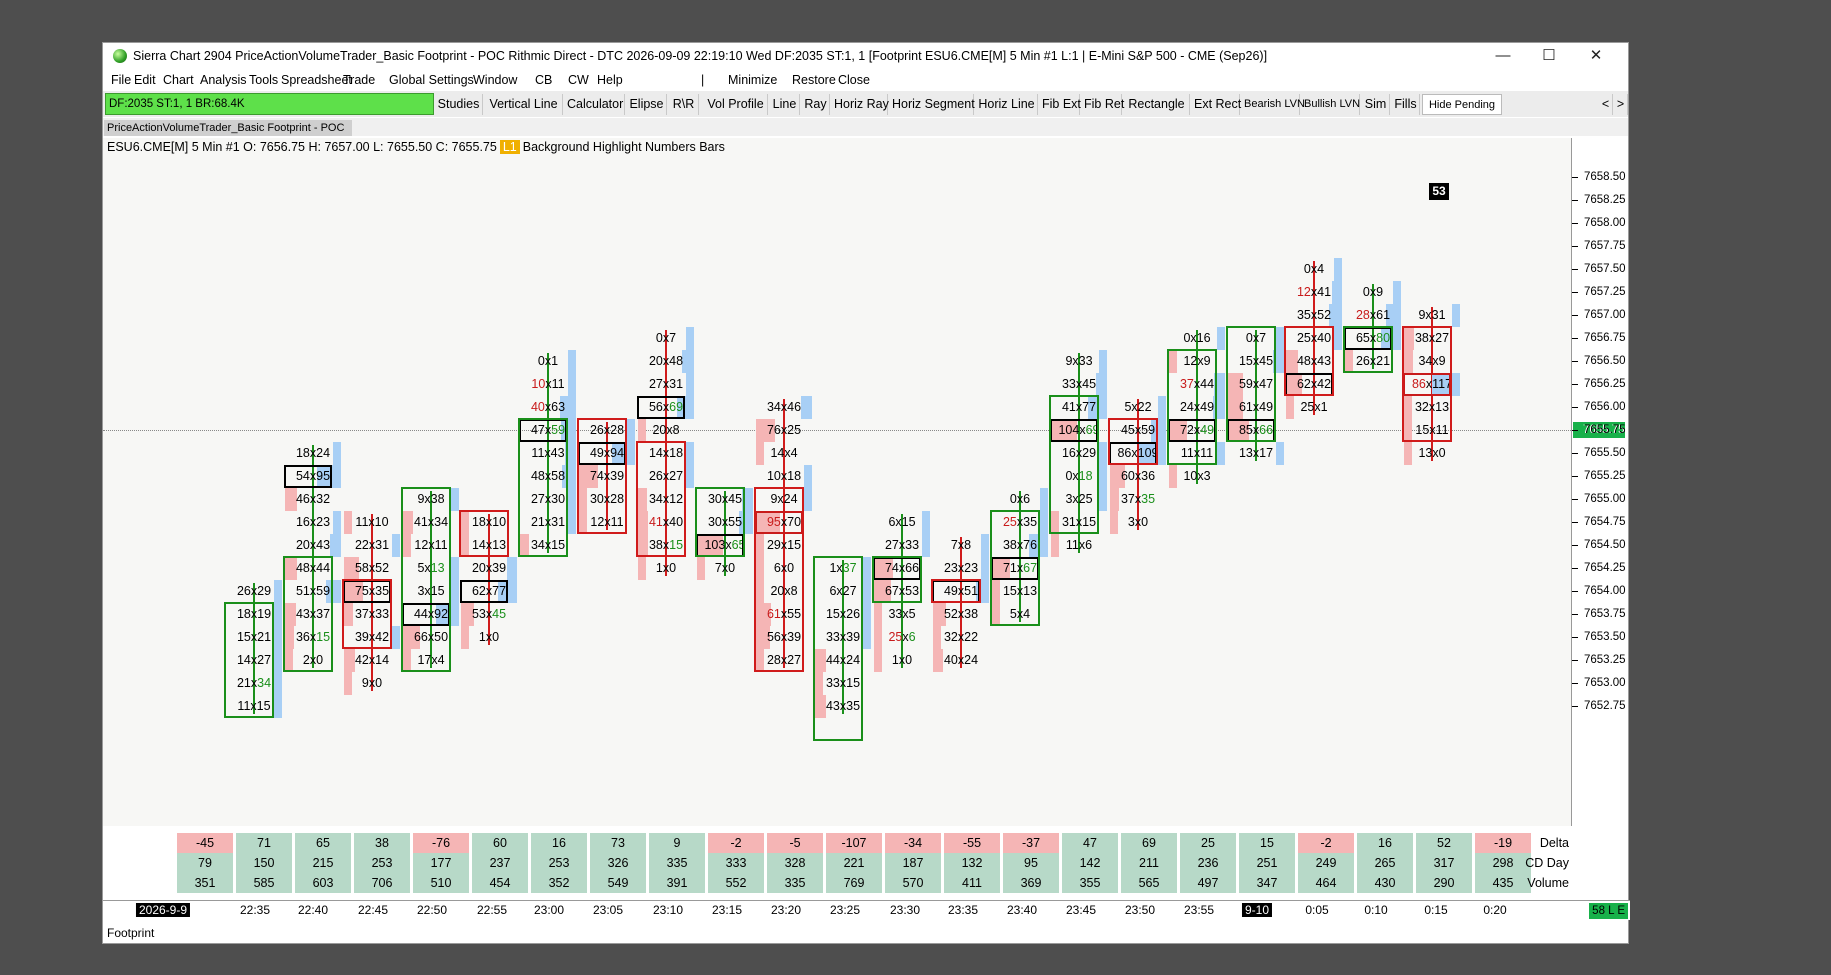  What do you see at coordinates (1060, 104) in the screenshot?
I see `toolbar-fib-ext-button: Fib Ext` at bounding box center [1060, 104].